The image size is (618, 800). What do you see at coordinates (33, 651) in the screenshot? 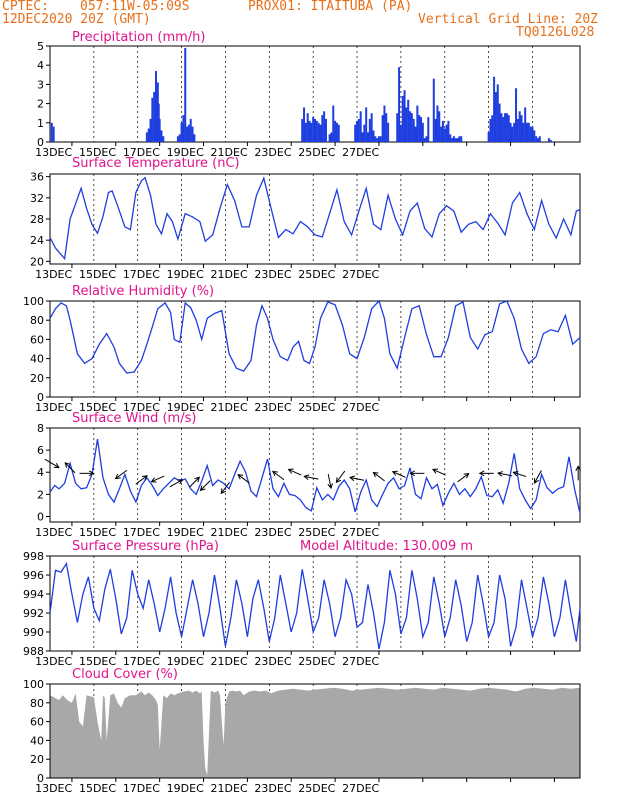
I see `y-tick-label: 988` at bounding box center [33, 651].